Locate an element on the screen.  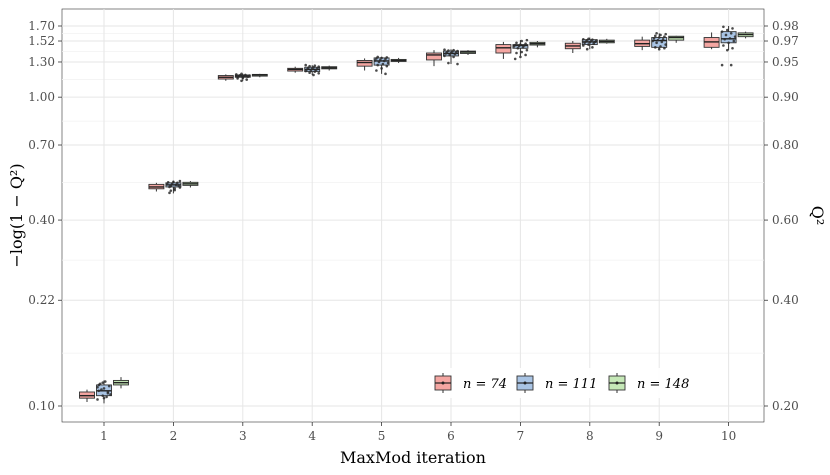
box is located at coordinates (364, 63).